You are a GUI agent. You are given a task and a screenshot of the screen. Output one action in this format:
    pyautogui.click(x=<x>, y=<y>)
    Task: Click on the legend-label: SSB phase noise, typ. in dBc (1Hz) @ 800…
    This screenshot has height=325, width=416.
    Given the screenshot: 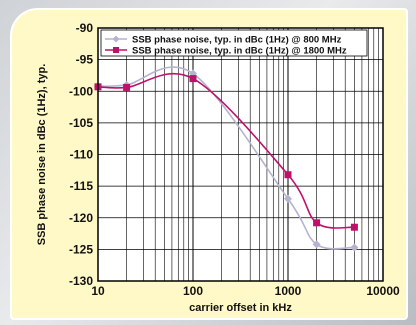 What is the action you would take?
    pyautogui.click(x=237, y=40)
    